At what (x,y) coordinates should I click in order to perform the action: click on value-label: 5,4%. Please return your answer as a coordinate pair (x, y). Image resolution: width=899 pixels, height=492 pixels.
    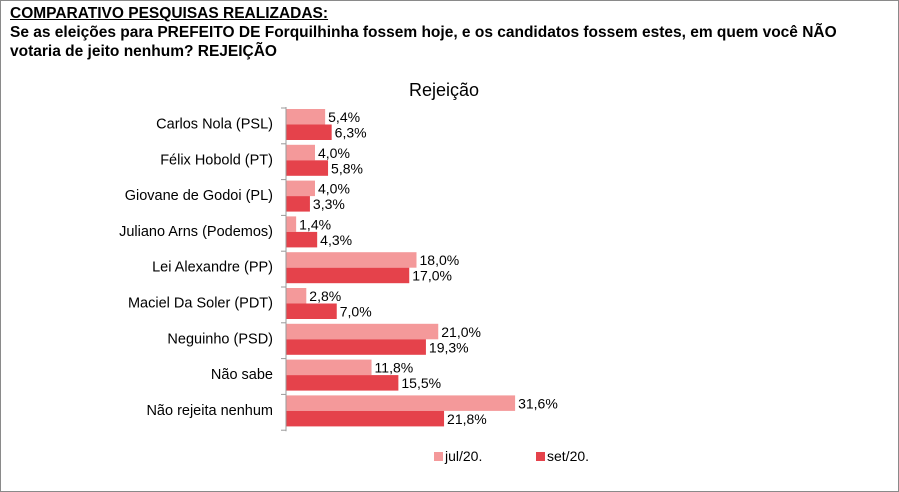
    Looking at the image, I should click on (344, 117).